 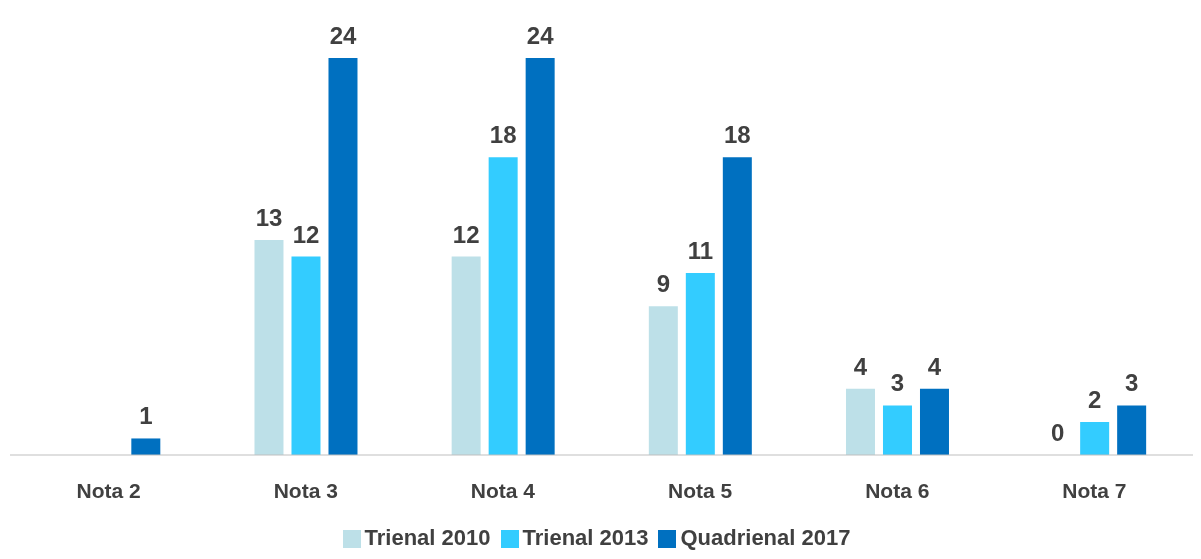 I want to click on x-tick-label: Nota 5, so click(x=700, y=490).